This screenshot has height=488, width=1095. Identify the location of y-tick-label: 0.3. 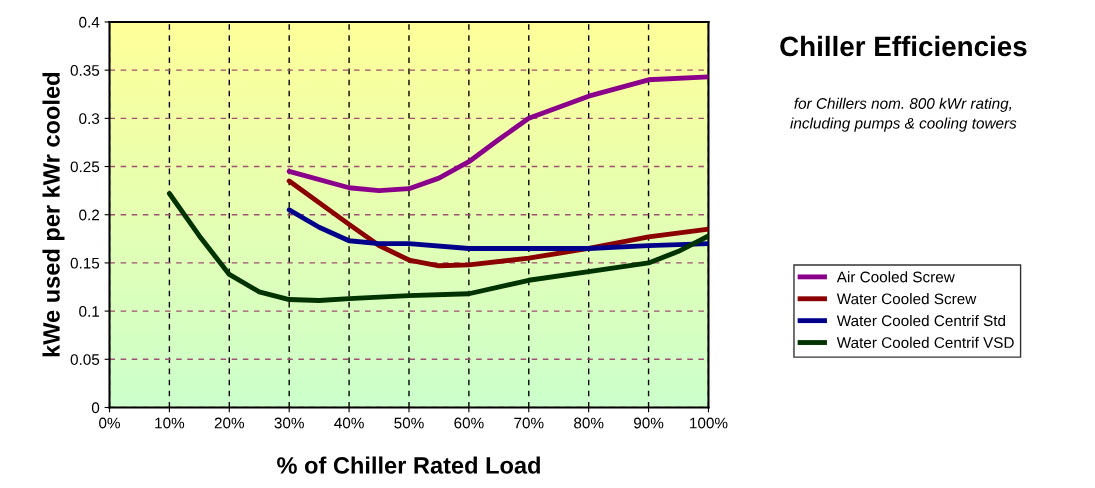
(89, 119).